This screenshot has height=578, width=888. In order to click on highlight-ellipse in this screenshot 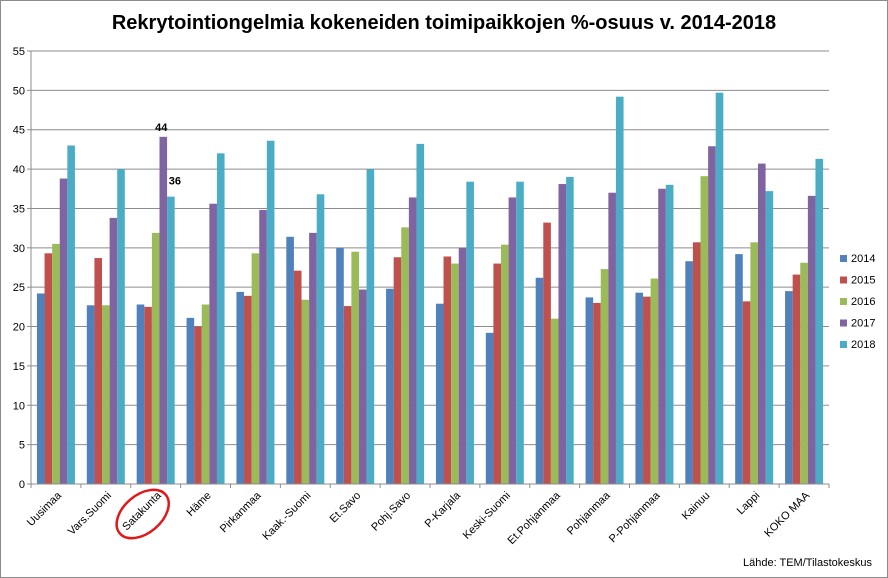, I will do `click(142, 514)`.